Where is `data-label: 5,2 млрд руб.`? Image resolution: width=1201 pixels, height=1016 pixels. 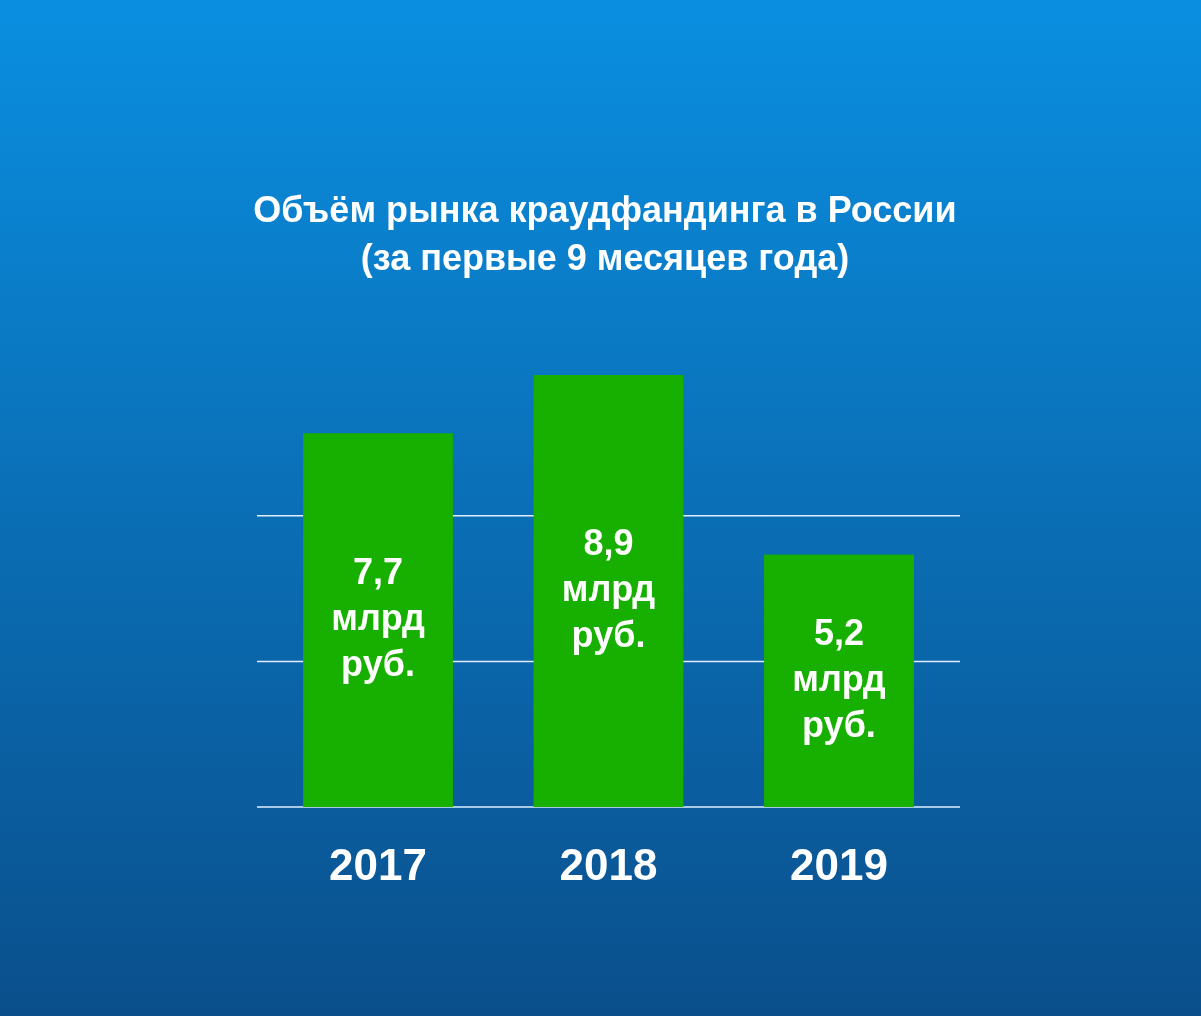
data-label: 5,2 млрд руб. is located at coordinates (839, 678).